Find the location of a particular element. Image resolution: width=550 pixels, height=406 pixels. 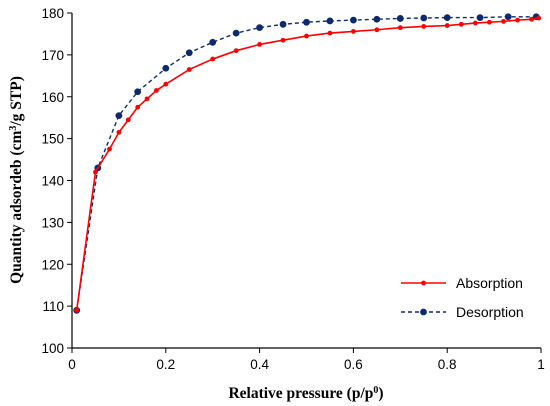

legend-item-absorption: Absorption is located at coordinates (462, 283).